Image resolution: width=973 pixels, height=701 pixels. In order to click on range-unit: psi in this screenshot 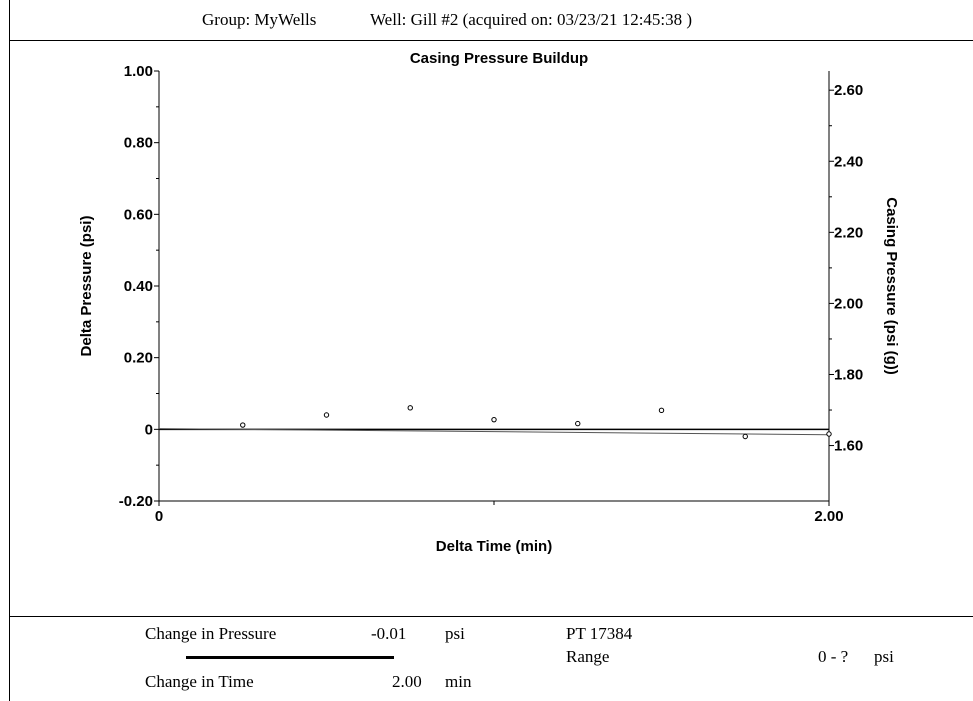, I will do `click(884, 656)`.